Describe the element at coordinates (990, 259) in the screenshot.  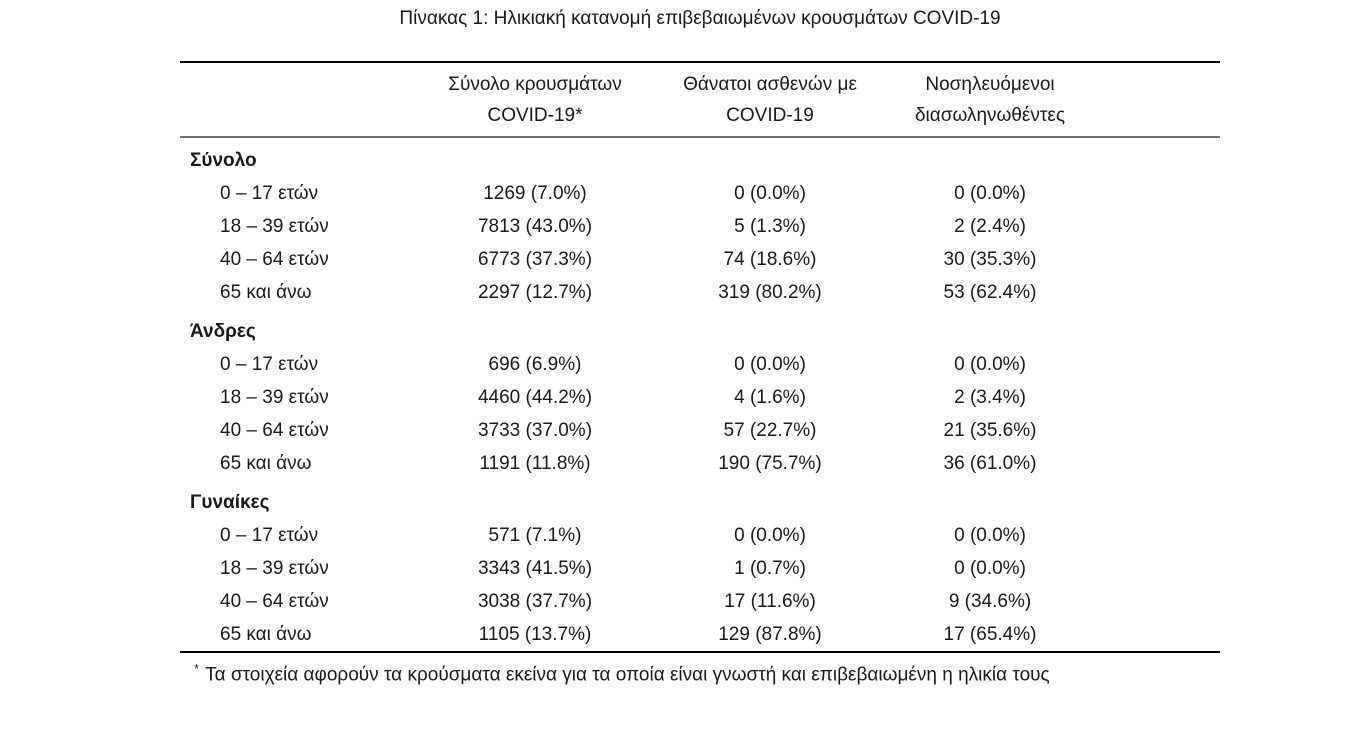
I see `intubated-value: 30 (35.3%)` at that location.